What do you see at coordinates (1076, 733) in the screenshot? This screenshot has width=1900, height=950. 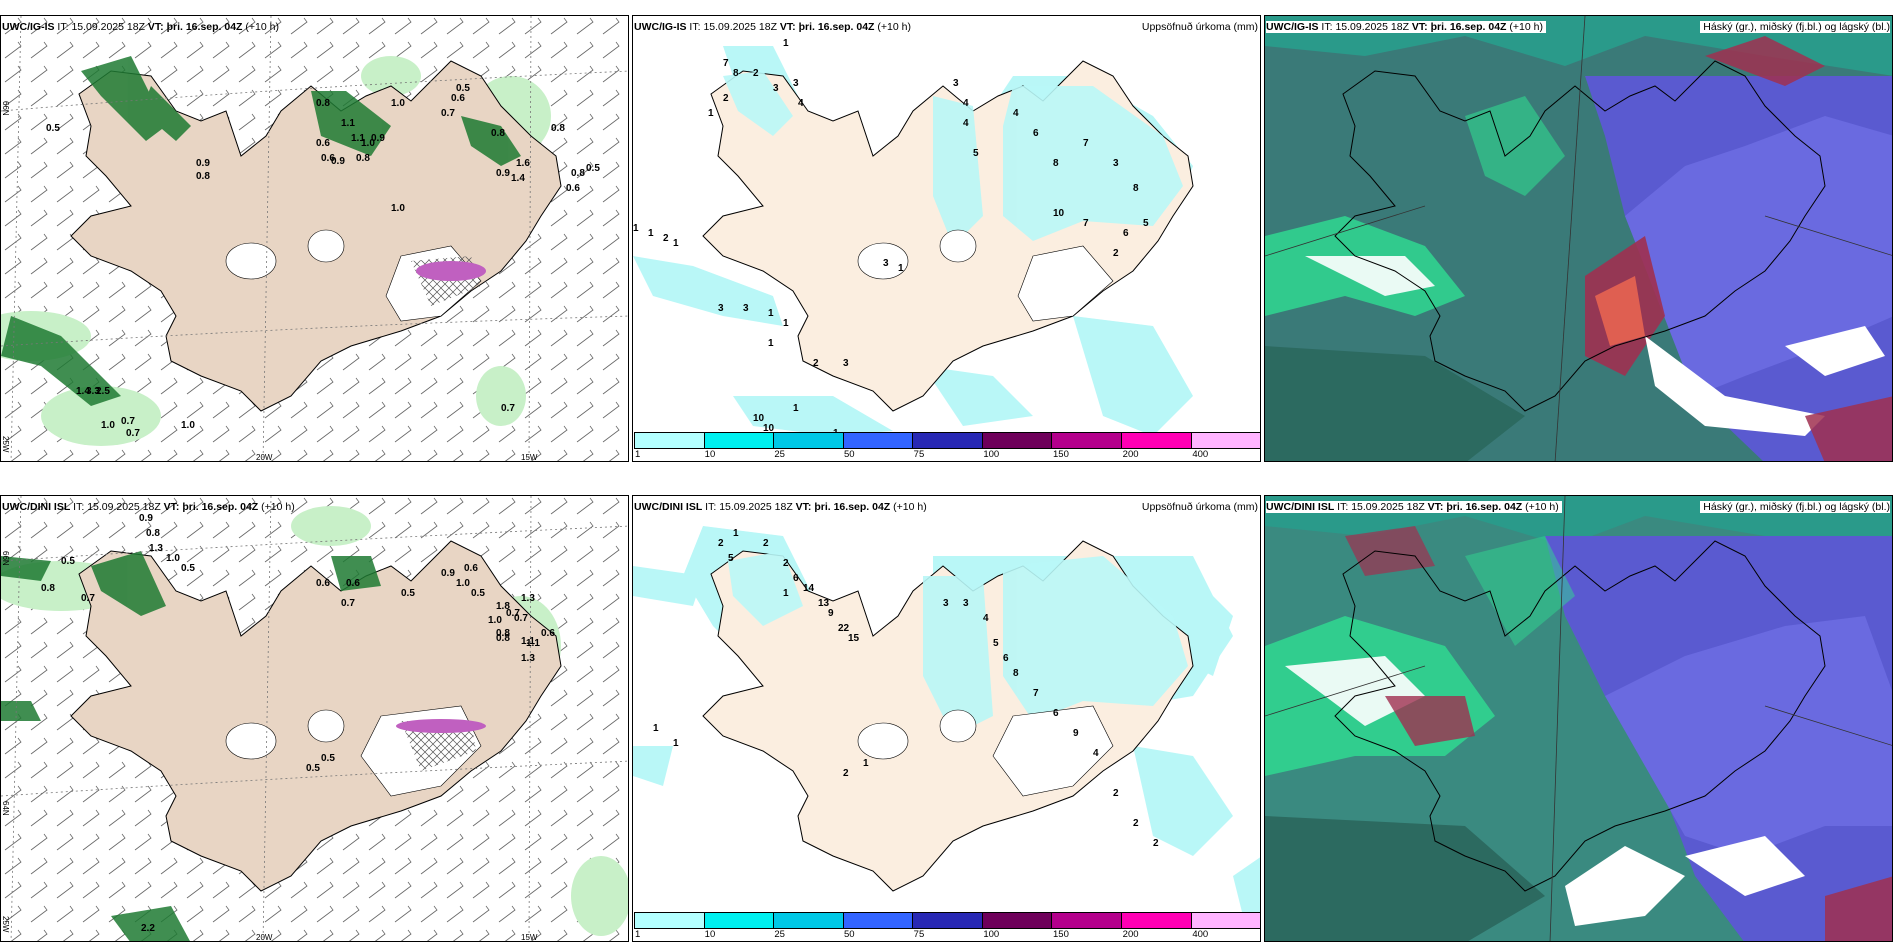 I see `precip-value-label: 9` at bounding box center [1076, 733].